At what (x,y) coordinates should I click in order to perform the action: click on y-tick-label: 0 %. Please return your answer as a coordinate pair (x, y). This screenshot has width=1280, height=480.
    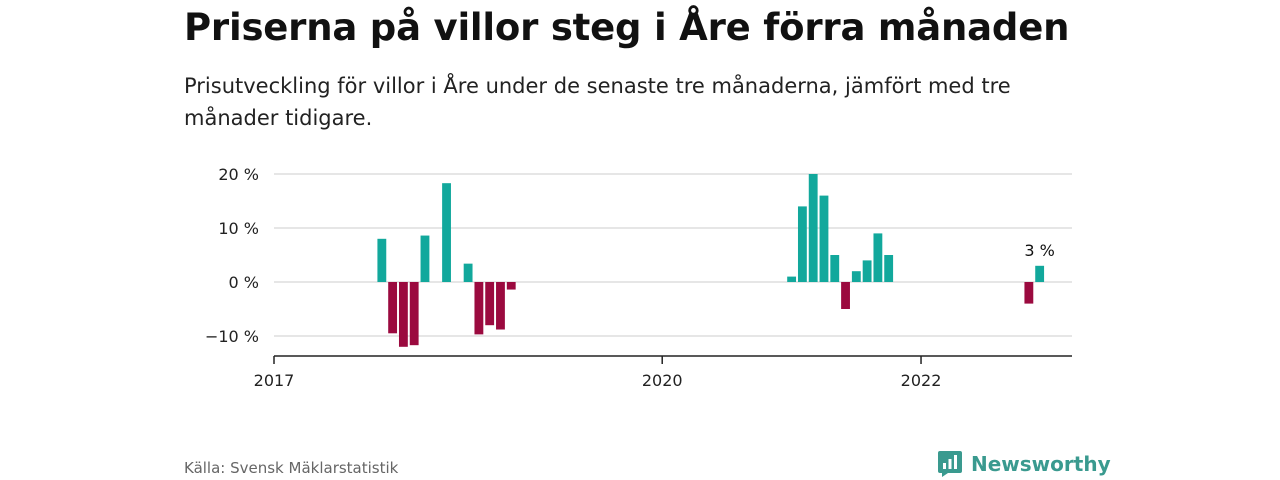
    Looking at the image, I should click on (244, 282).